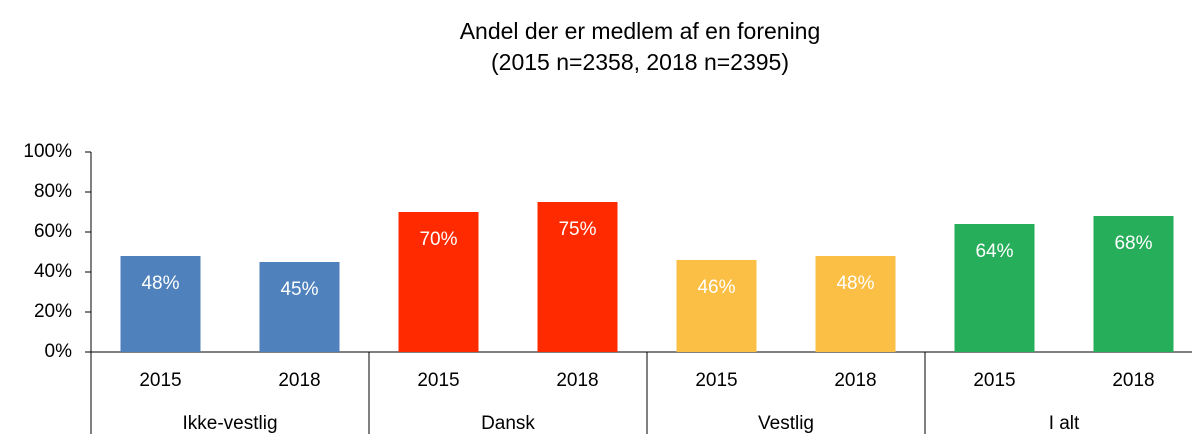 This screenshot has width=1193, height=434. What do you see at coordinates (59, 351) in the screenshot?
I see `y-tick-label: 0%` at bounding box center [59, 351].